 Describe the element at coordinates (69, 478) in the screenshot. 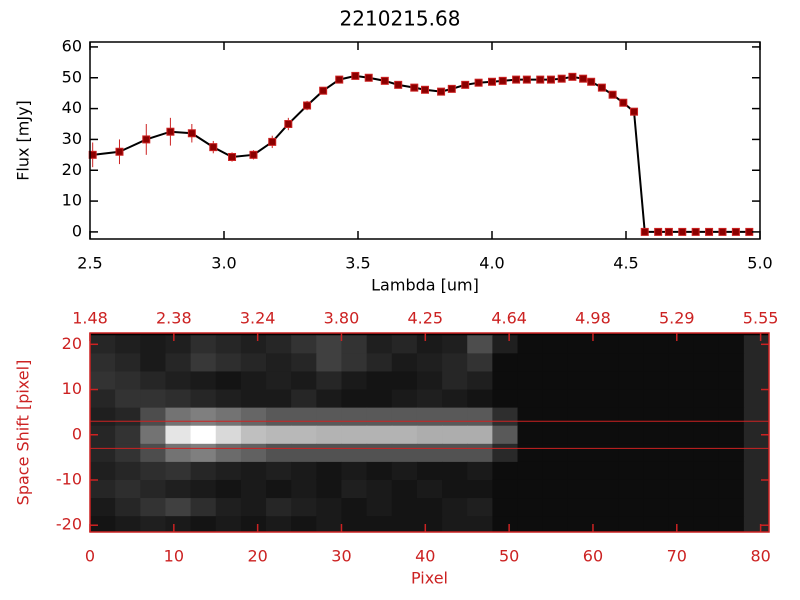

I see `y-tick-label: -10` at that location.